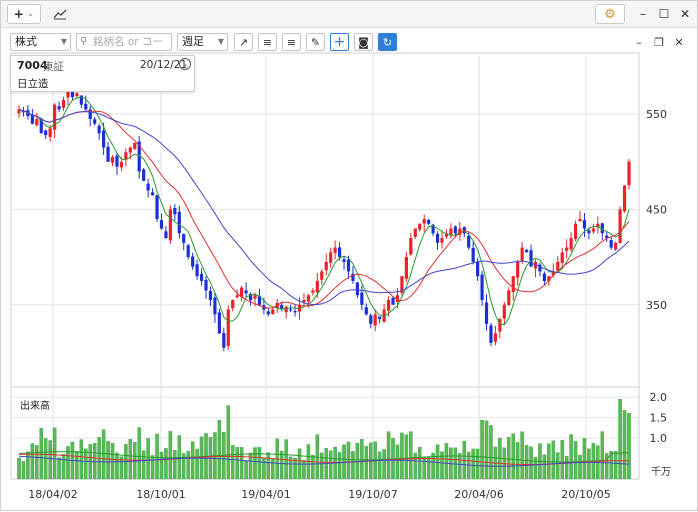 Image resolution: width=698 pixels, height=512 pixels. I want to click on search-icon: ⚲, so click(84, 41).